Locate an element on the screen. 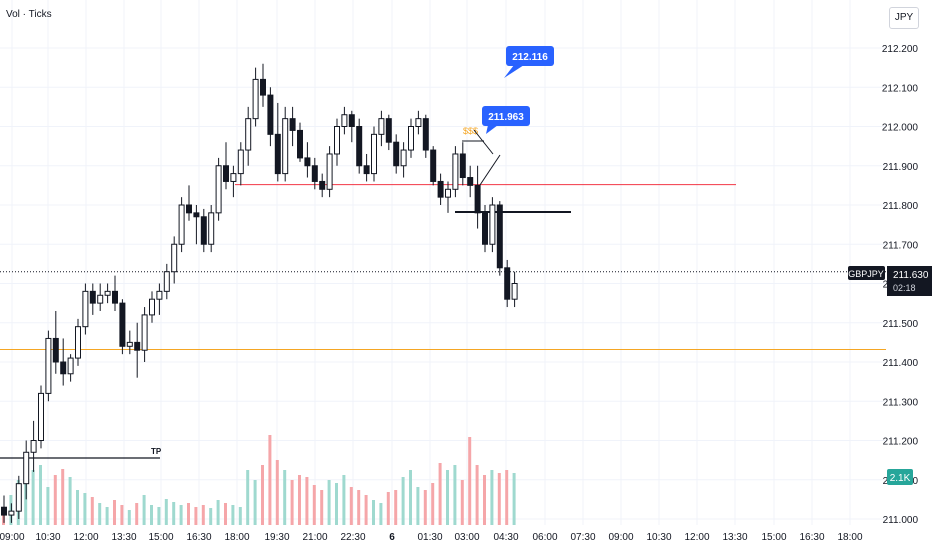 Image resolution: width=932 pixels, height=550 pixels. symbol-badge is located at coordinates (866, 273).